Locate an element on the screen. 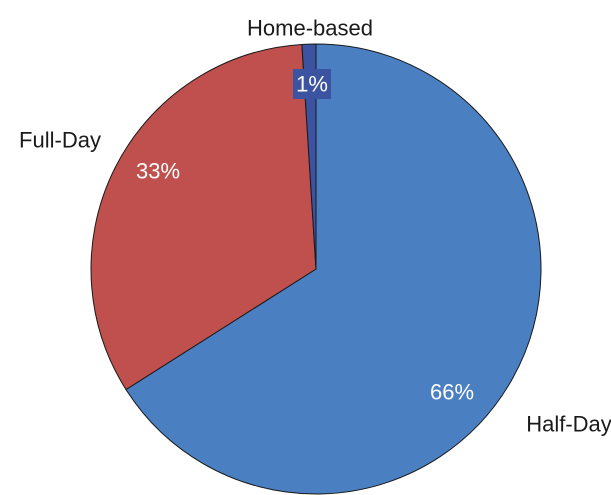 Image resolution: width=611 pixels, height=495 pixels. pie-slice-home-based is located at coordinates (309, 156).